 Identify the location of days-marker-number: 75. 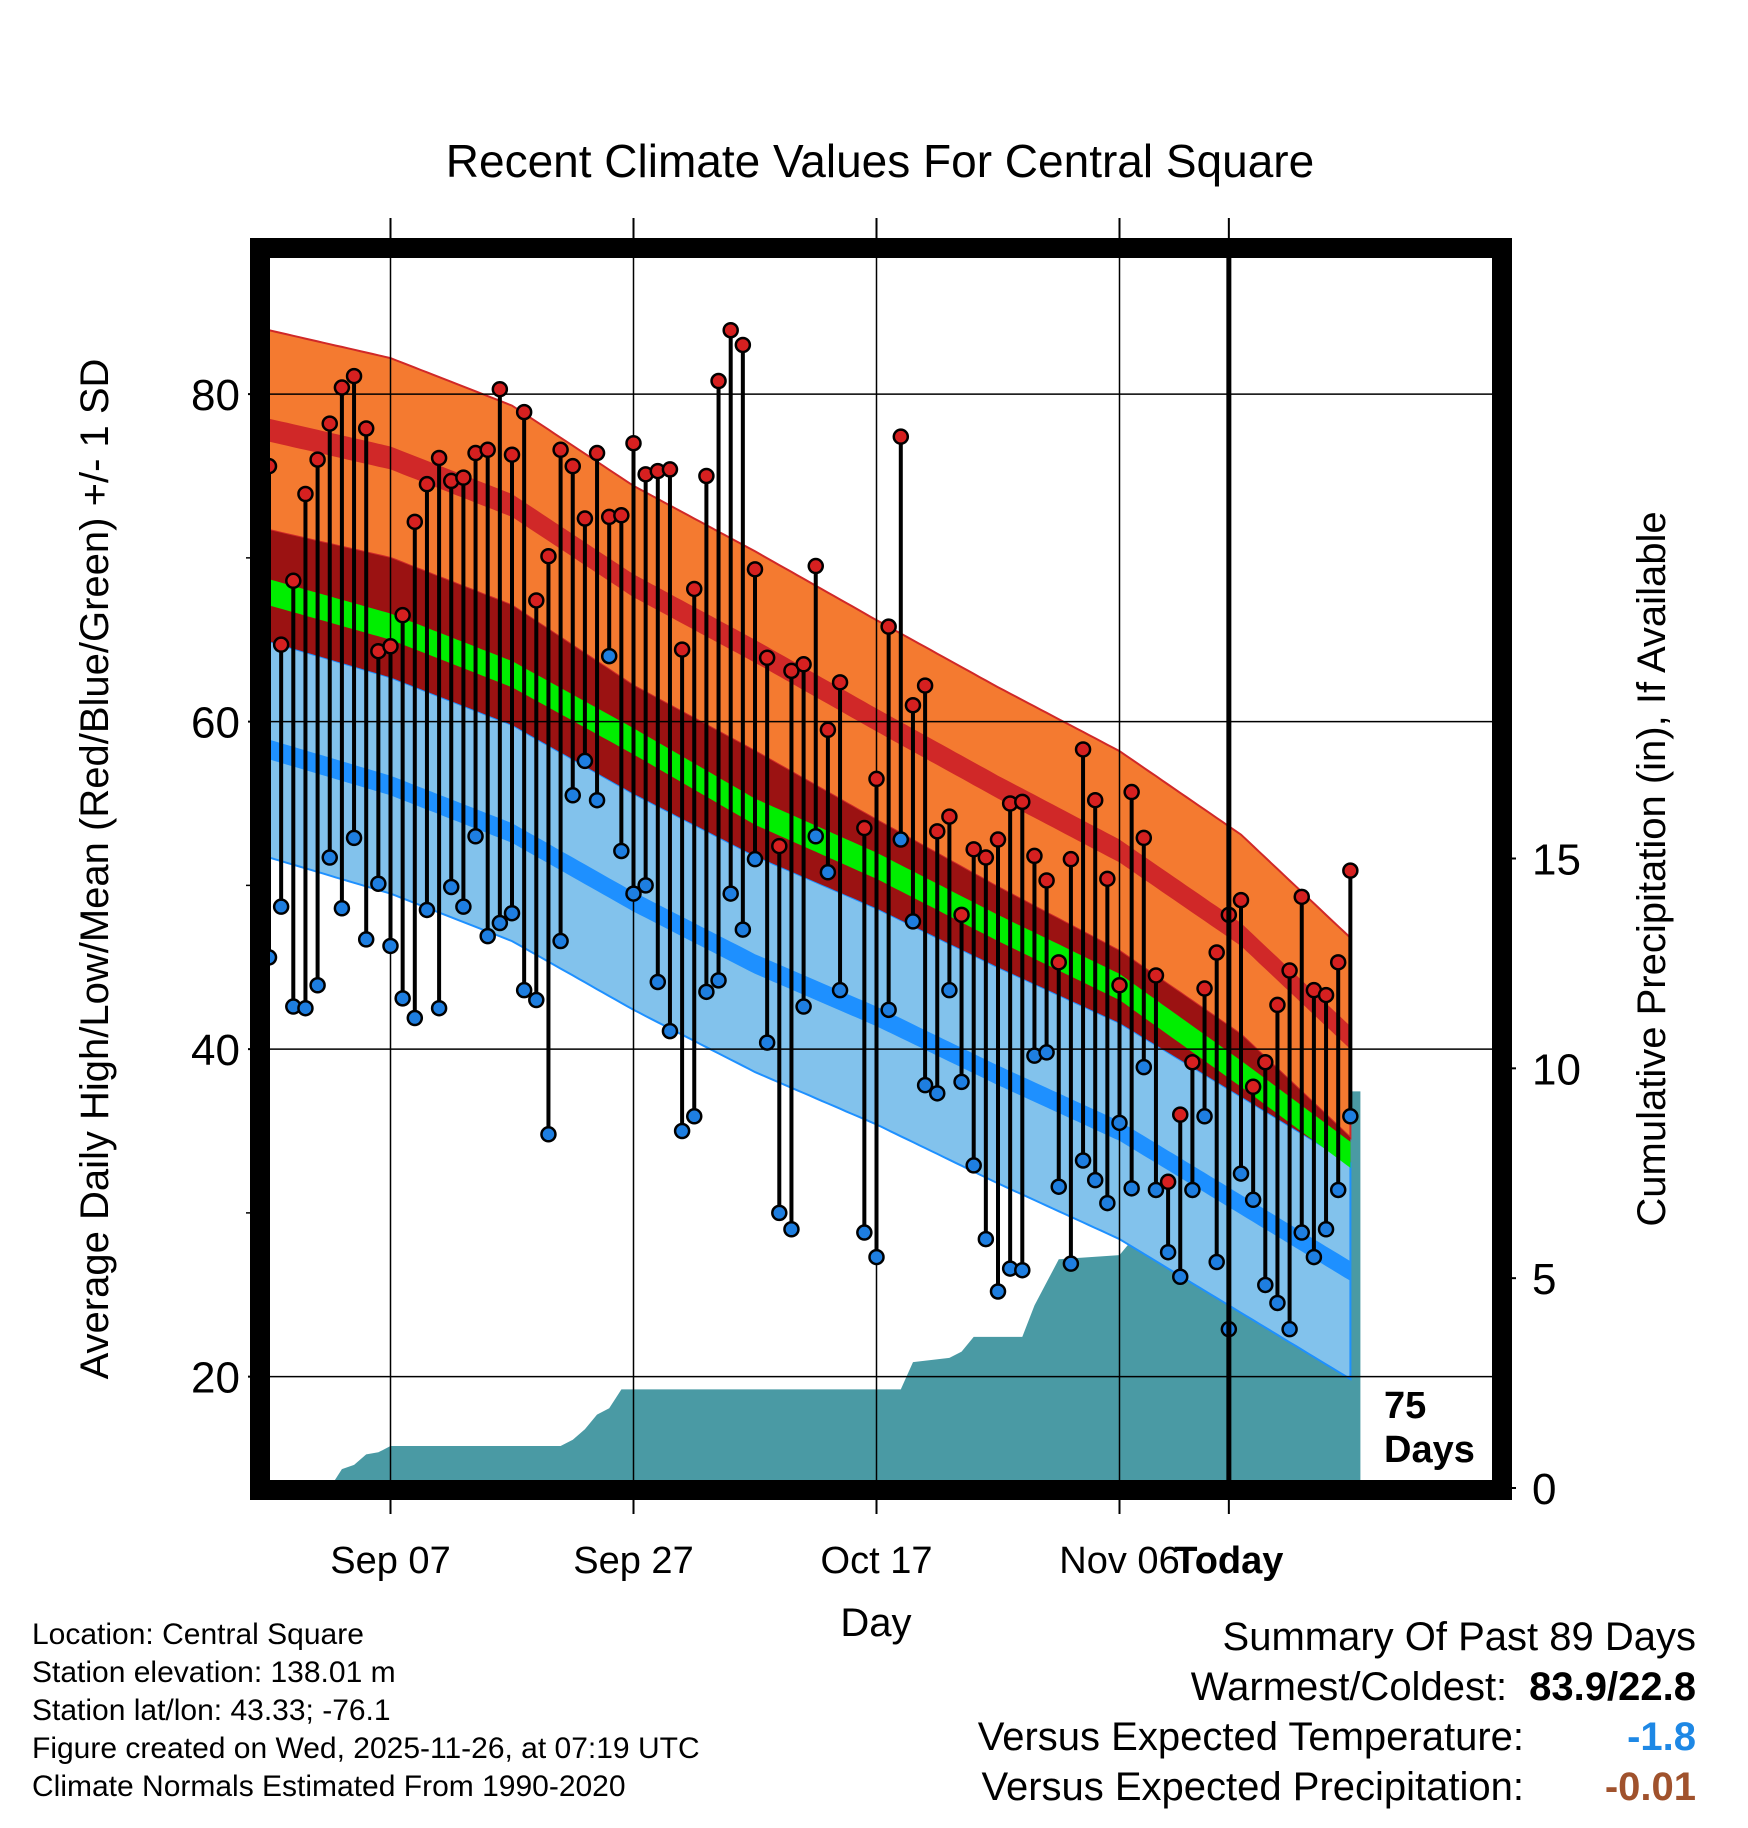
(1405, 1406).